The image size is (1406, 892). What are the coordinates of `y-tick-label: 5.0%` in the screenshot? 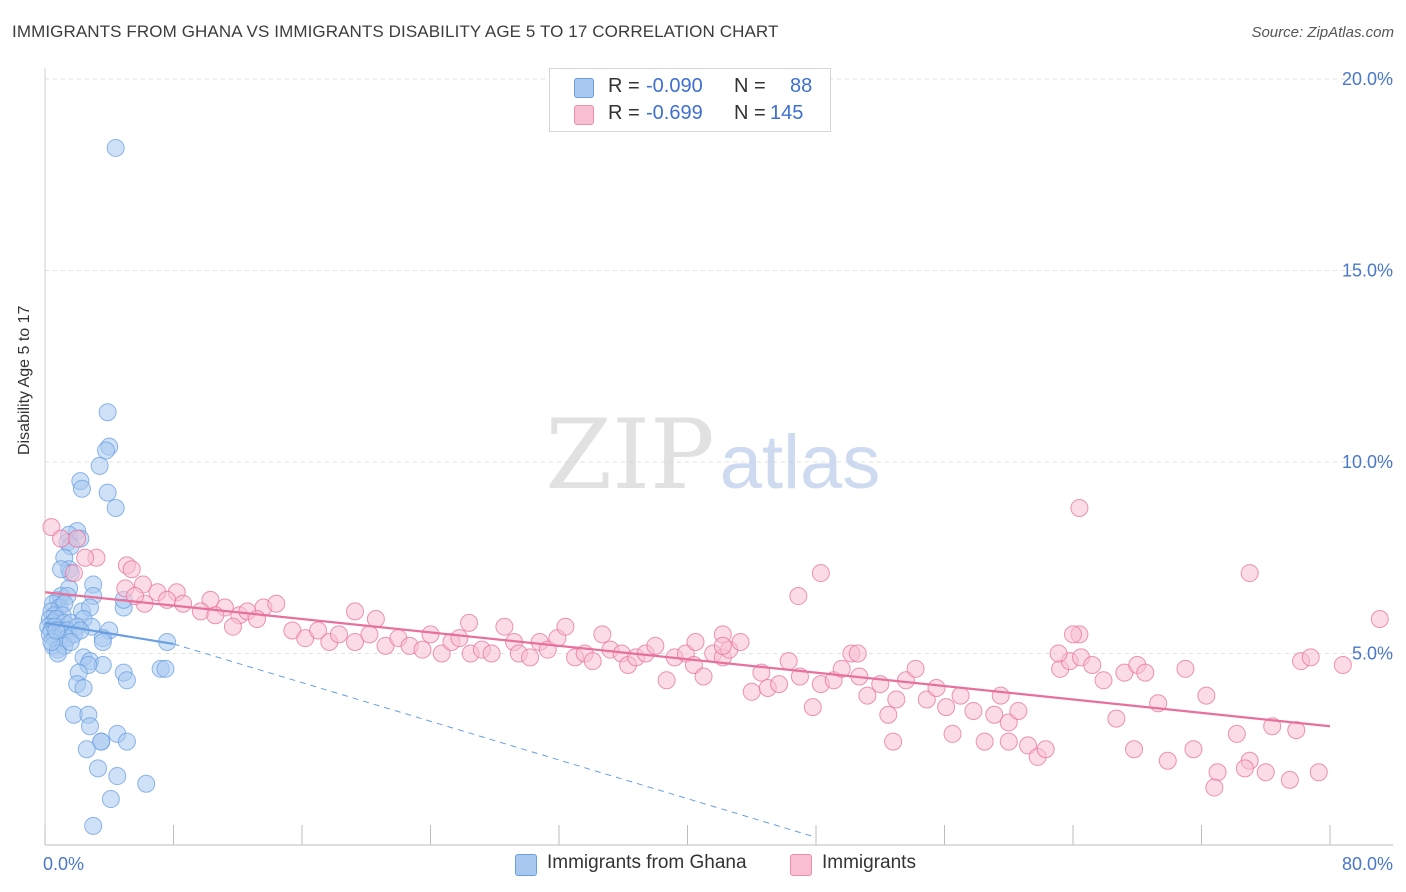 It's located at (1372, 654).